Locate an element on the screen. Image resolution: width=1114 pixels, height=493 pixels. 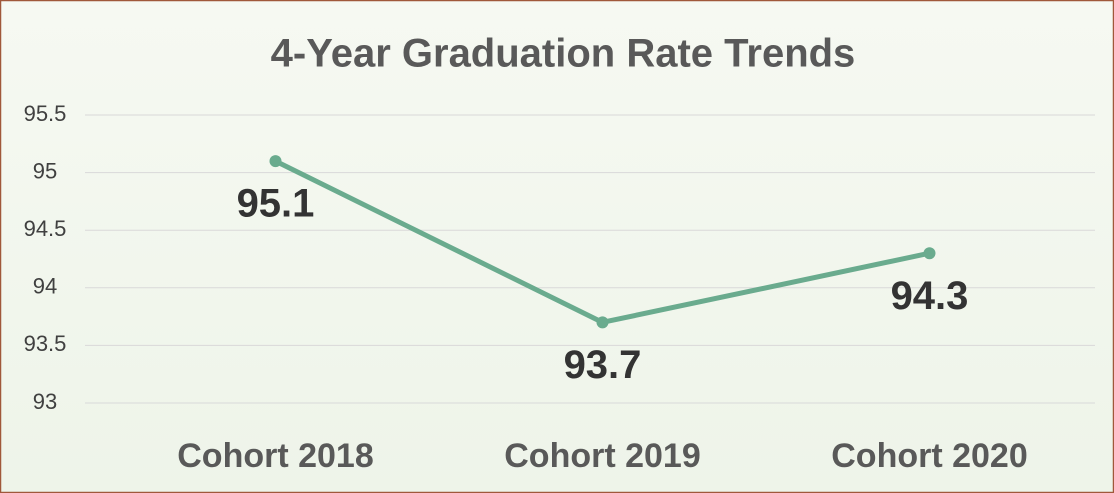
chart-title: 4-Year Graduation Rate Trends is located at coordinates (563, 54).